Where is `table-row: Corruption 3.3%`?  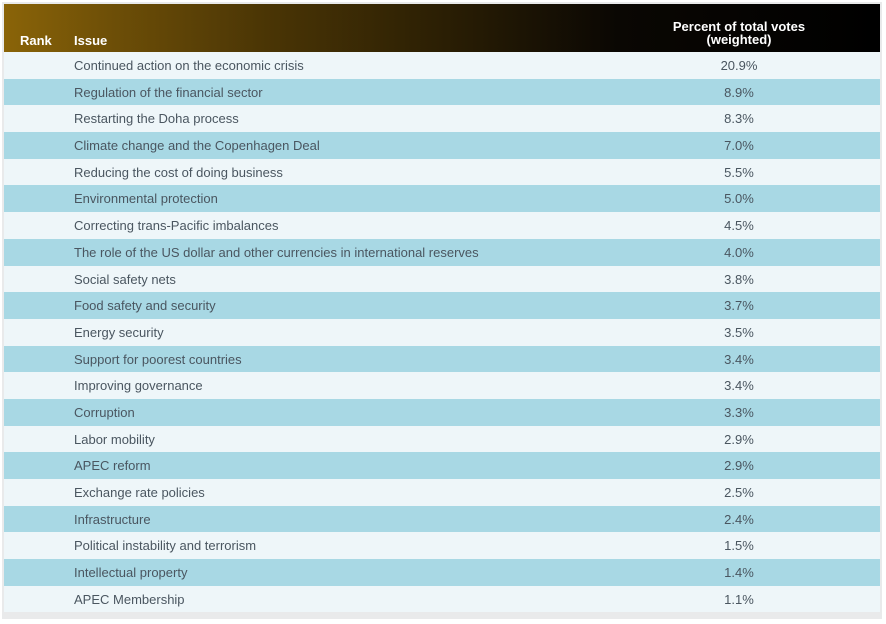 table-row: Corruption 3.3% is located at coordinates (442, 412).